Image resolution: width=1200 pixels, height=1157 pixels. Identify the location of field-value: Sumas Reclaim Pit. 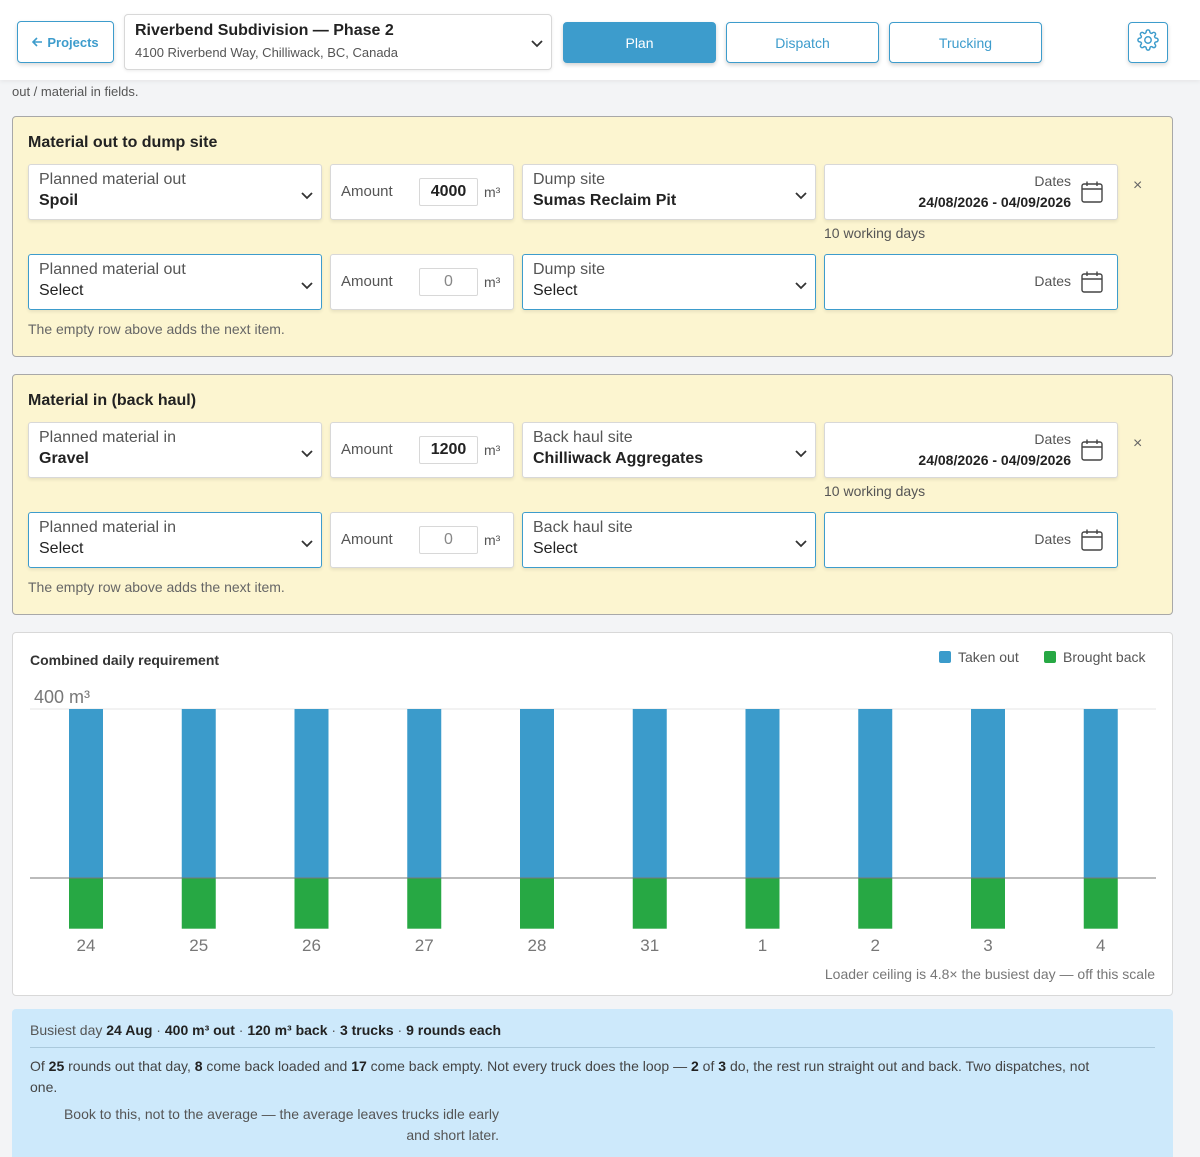
(605, 200).